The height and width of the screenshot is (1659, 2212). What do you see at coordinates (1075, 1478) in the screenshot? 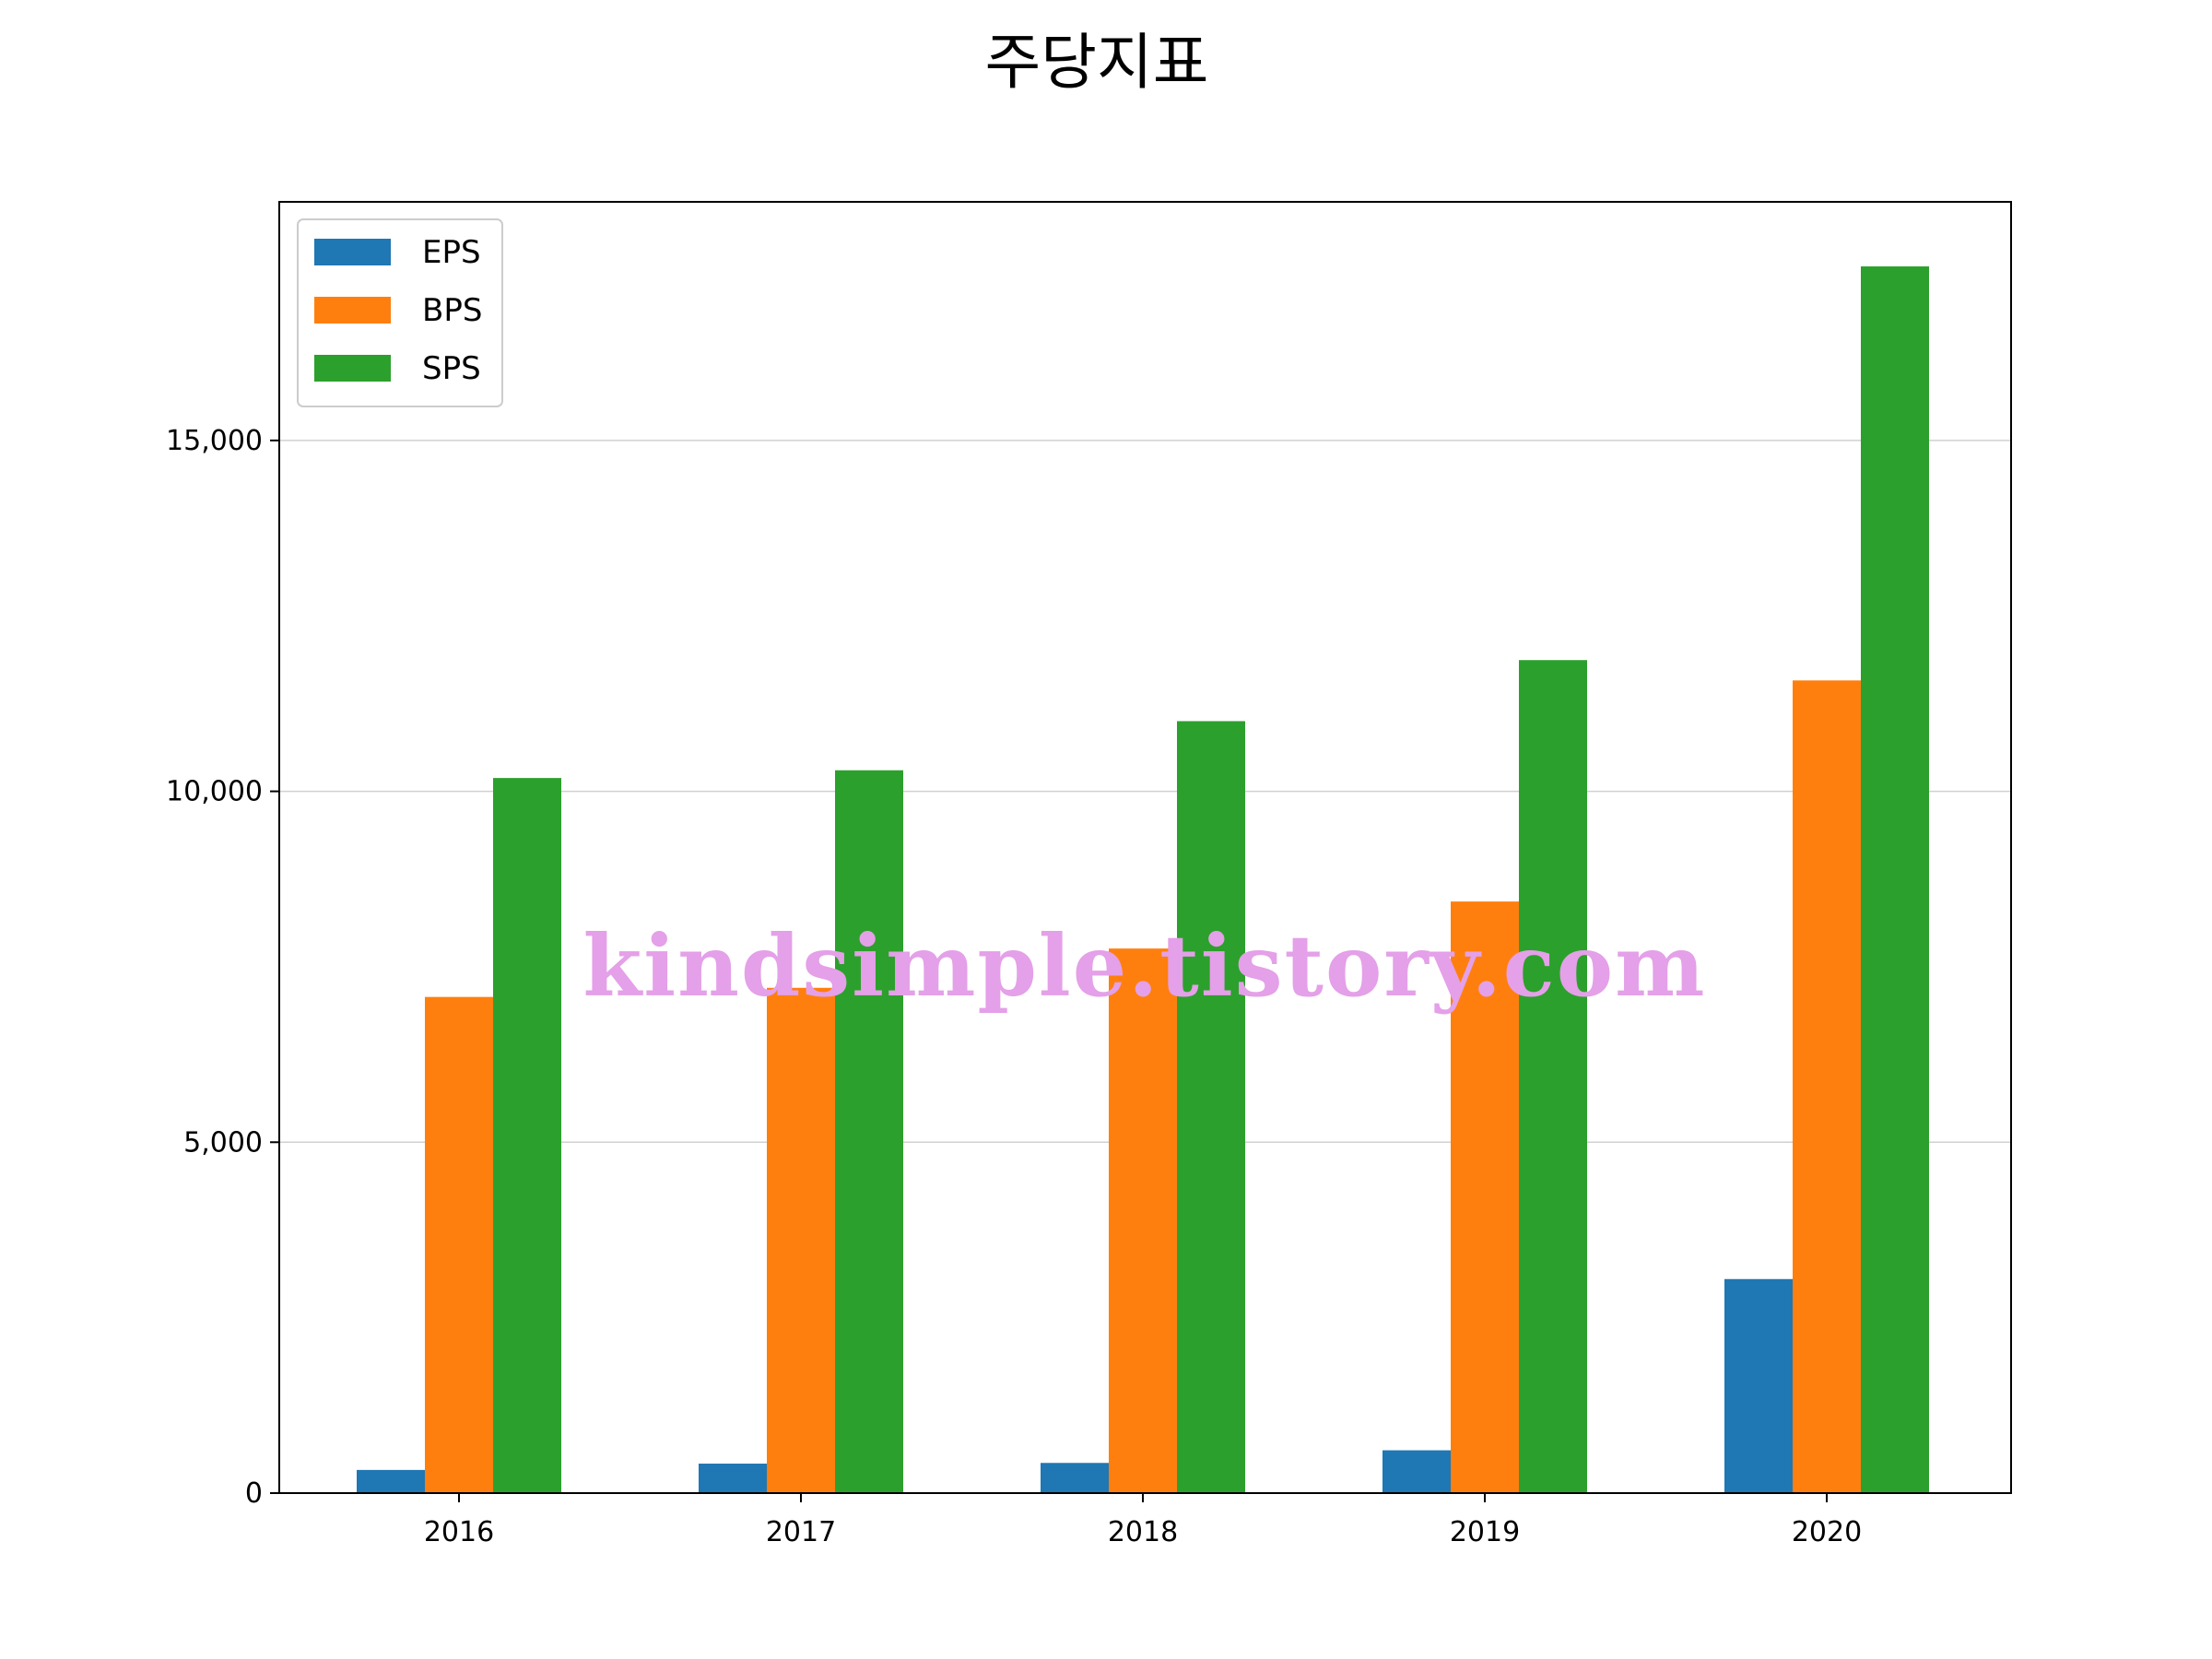
I see `bar-eps-2018` at bounding box center [1075, 1478].